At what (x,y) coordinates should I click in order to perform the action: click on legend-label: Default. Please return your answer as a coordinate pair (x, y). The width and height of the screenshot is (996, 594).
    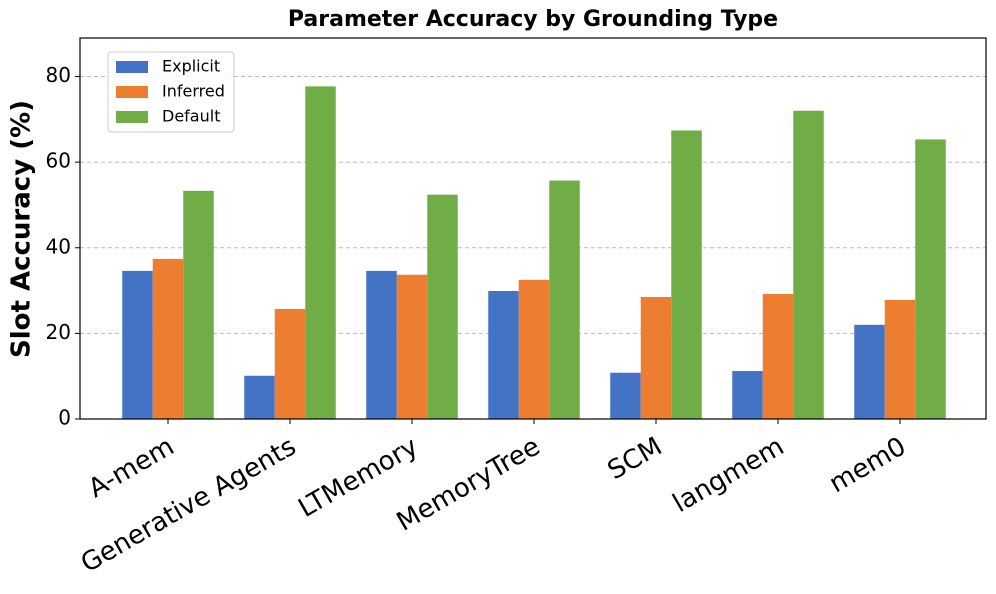
    Looking at the image, I should click on (191, 116).